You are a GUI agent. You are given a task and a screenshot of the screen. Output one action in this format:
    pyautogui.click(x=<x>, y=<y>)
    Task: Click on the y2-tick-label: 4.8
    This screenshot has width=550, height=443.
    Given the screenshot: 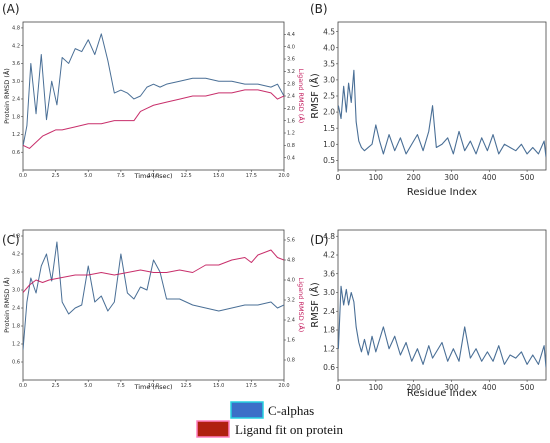 What is the action you would take?
    pyautogui.click(x=291, y=261)
    